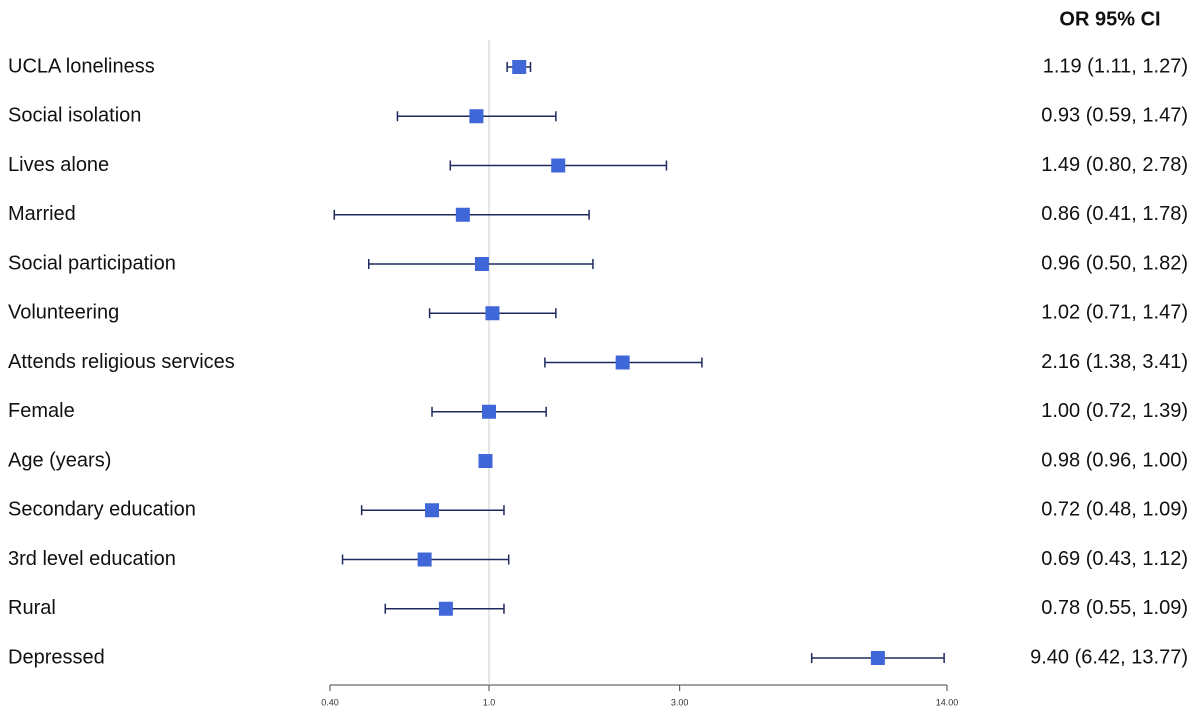  I want to click on value-label: 9.40 (6.42, 13.77), so click(1109, 657).